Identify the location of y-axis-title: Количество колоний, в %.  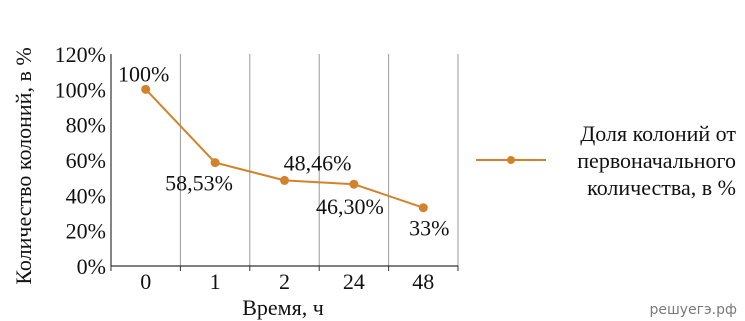
(23, 165).